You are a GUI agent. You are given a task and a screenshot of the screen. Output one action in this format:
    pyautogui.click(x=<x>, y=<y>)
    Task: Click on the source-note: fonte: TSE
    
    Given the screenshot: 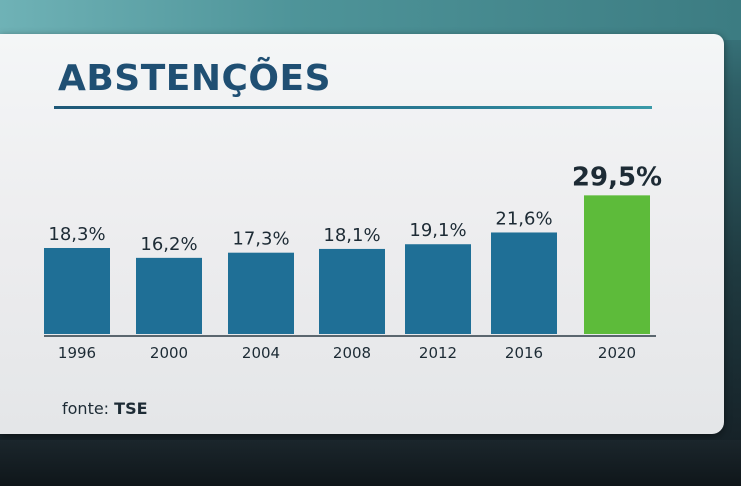 What is the action you would take?
    pyautogui.click(x=105, y=408)
    